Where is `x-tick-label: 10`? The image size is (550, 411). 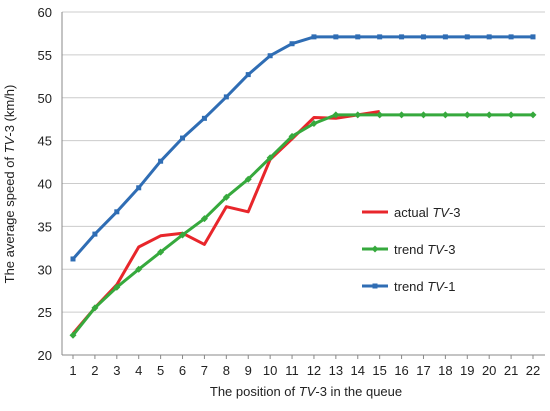 x-tick-label: 10 is located at coordinates (270, 370).